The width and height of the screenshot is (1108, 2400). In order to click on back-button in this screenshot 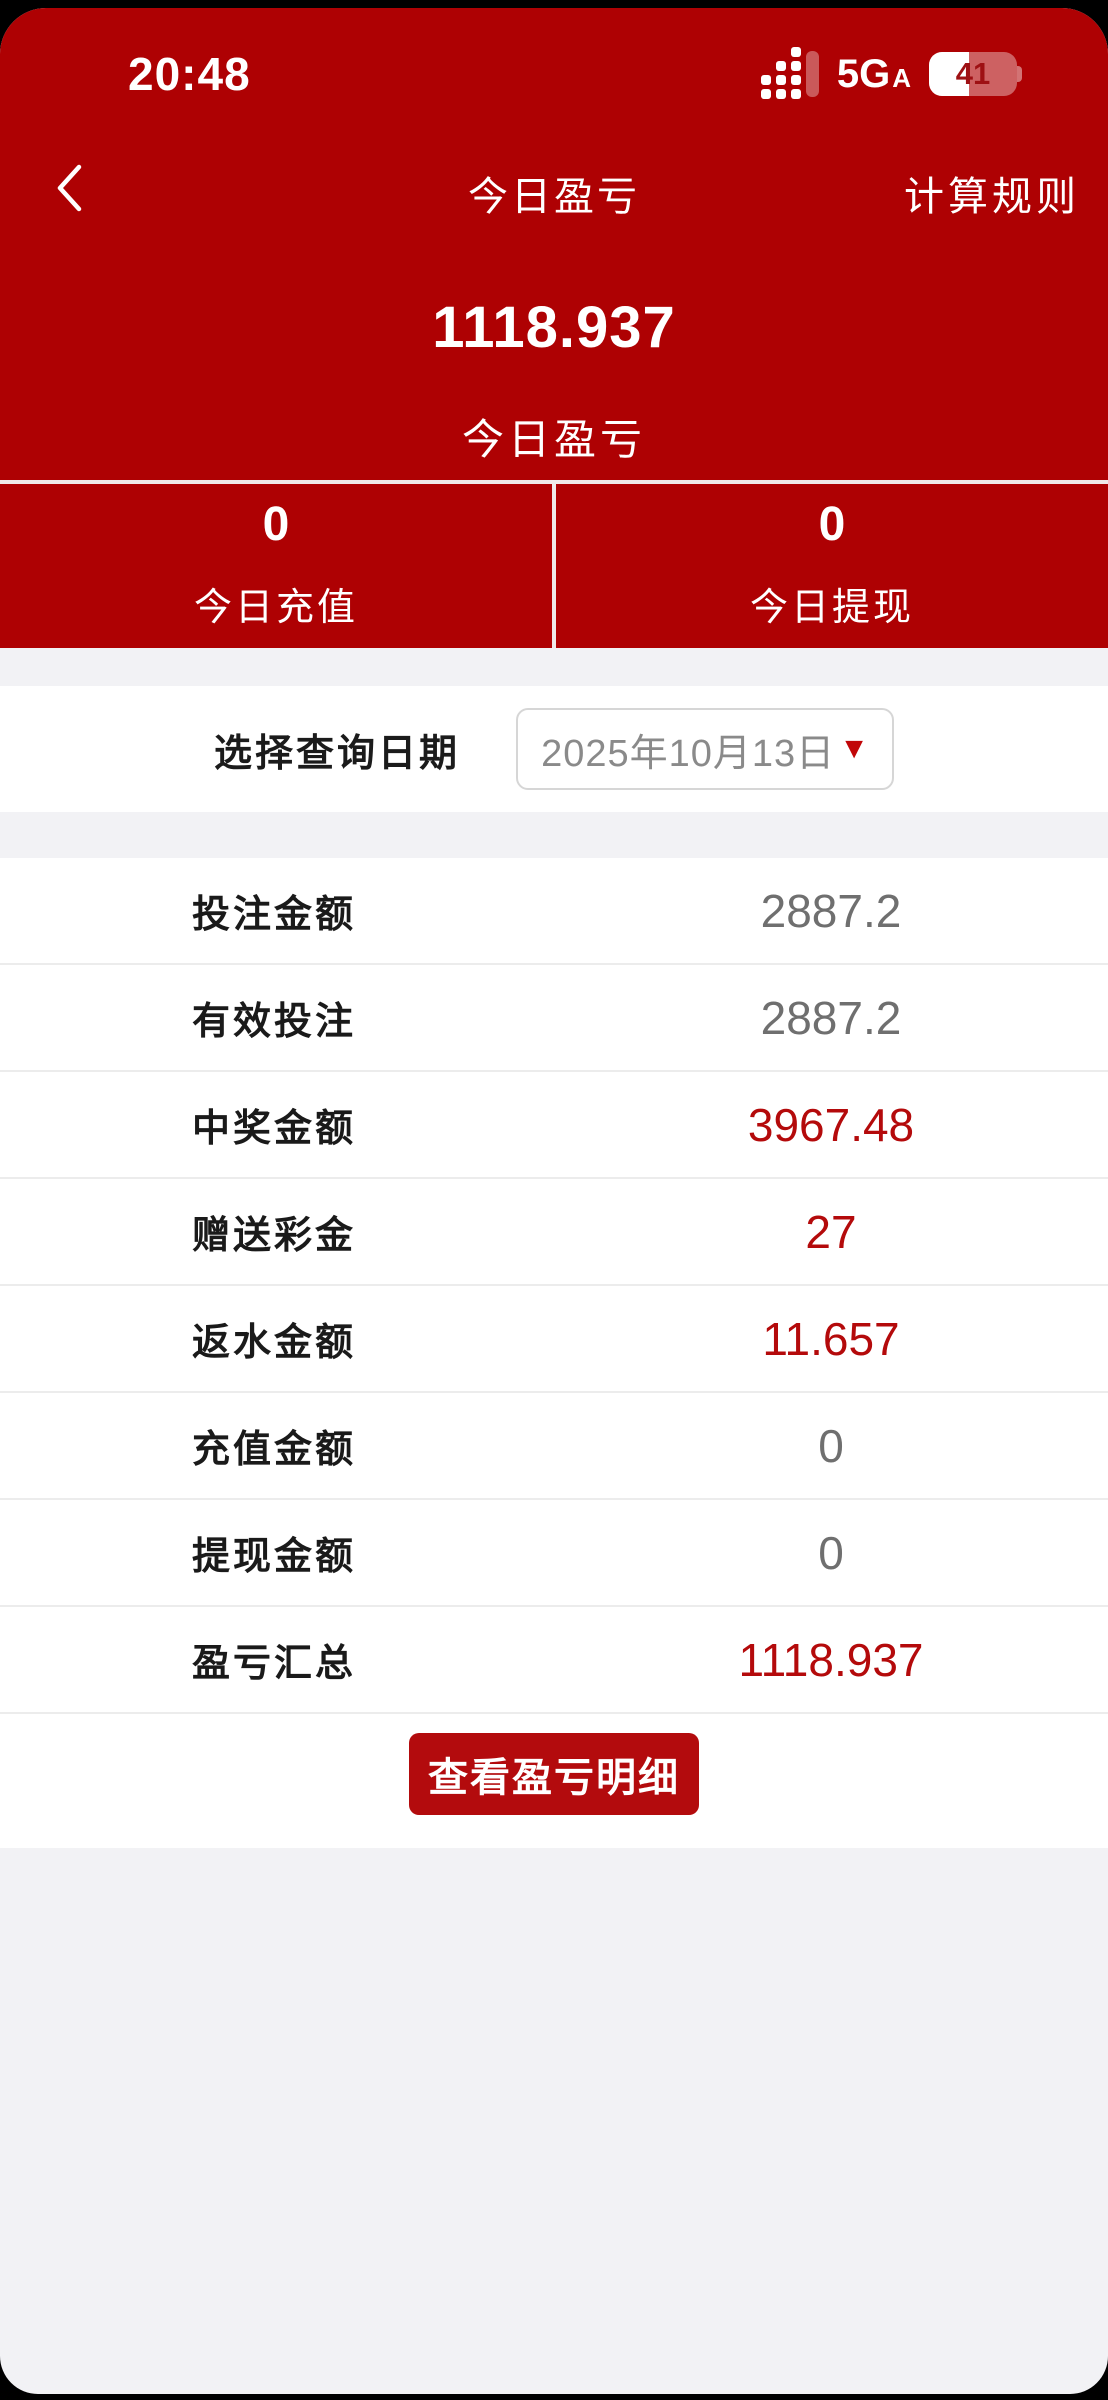, I will do `click(69, 188)`.